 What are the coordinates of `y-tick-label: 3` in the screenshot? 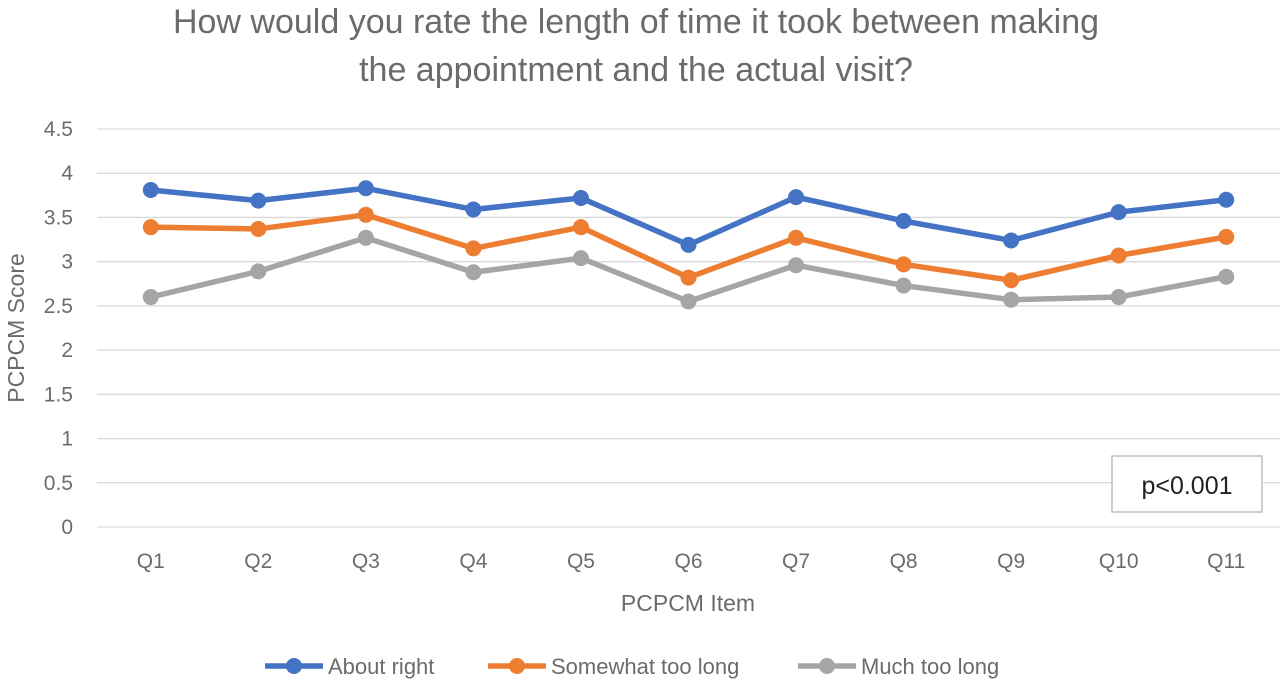 It's located at (67, 262).